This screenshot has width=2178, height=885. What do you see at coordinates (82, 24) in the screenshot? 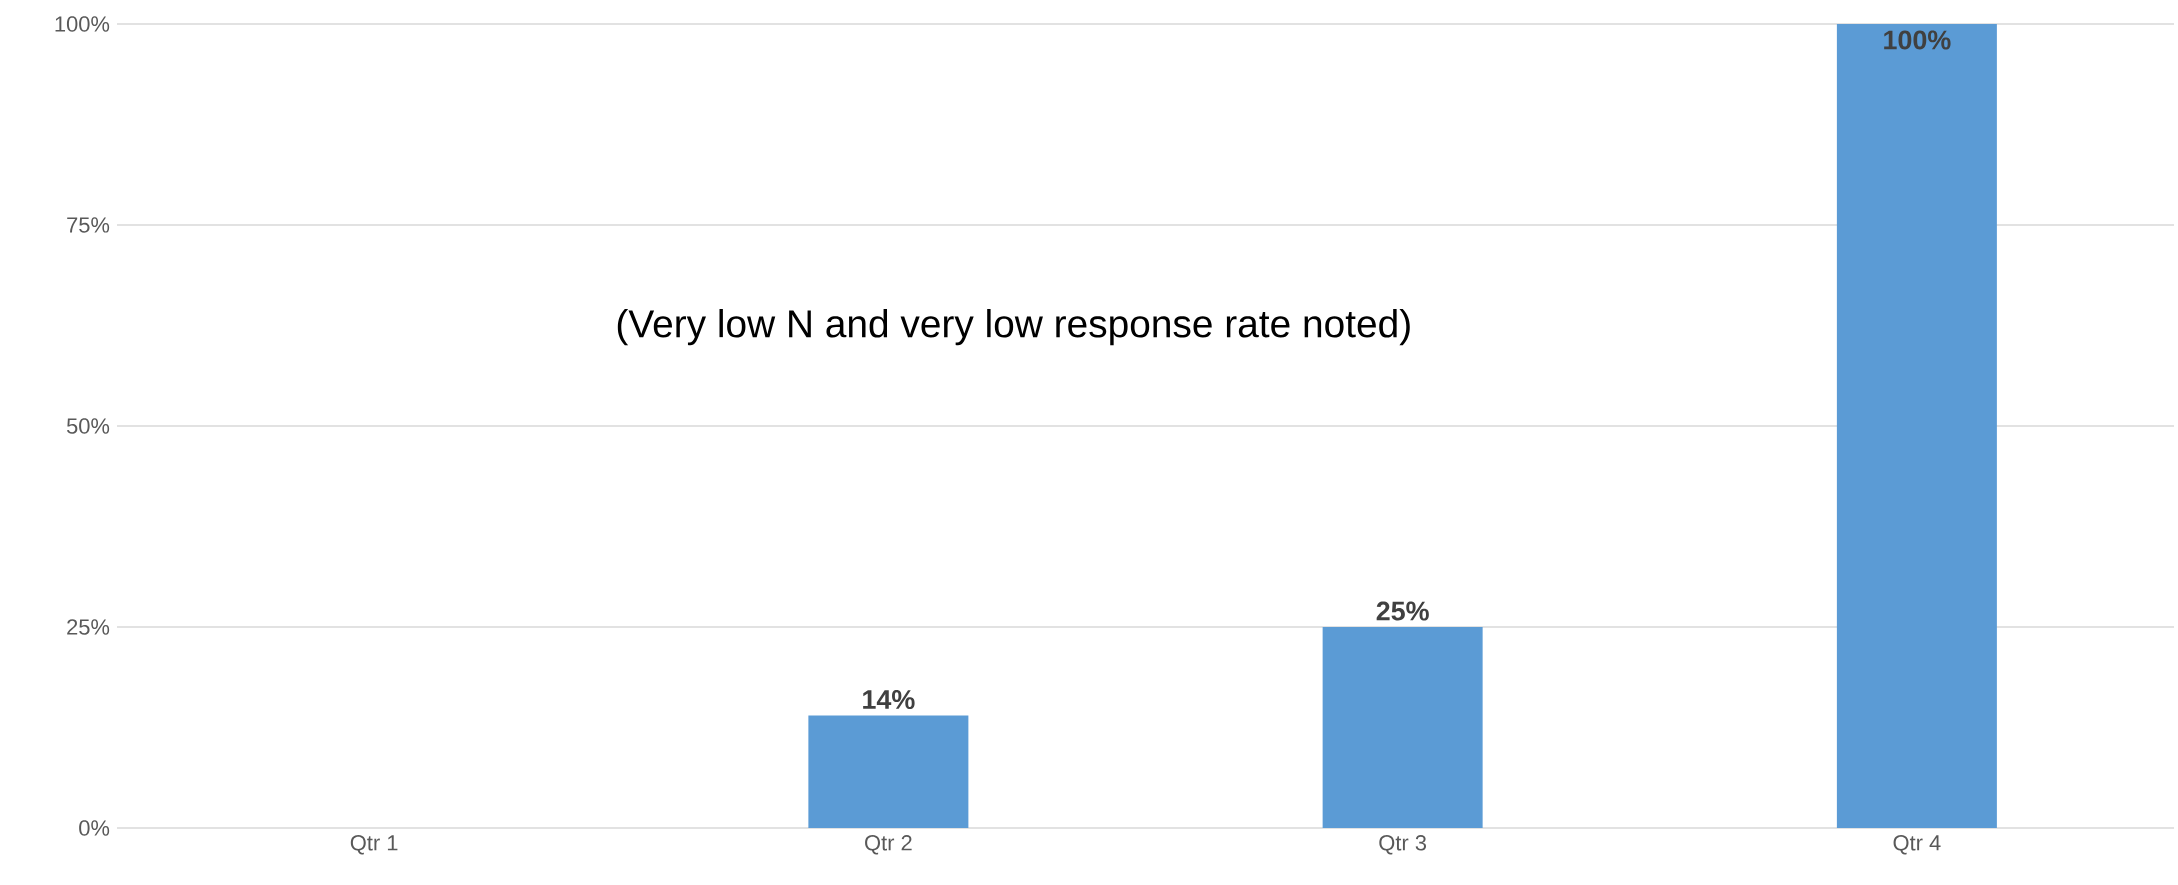
I see `y-tick-label: 100%` at bounding box center [82, 24].